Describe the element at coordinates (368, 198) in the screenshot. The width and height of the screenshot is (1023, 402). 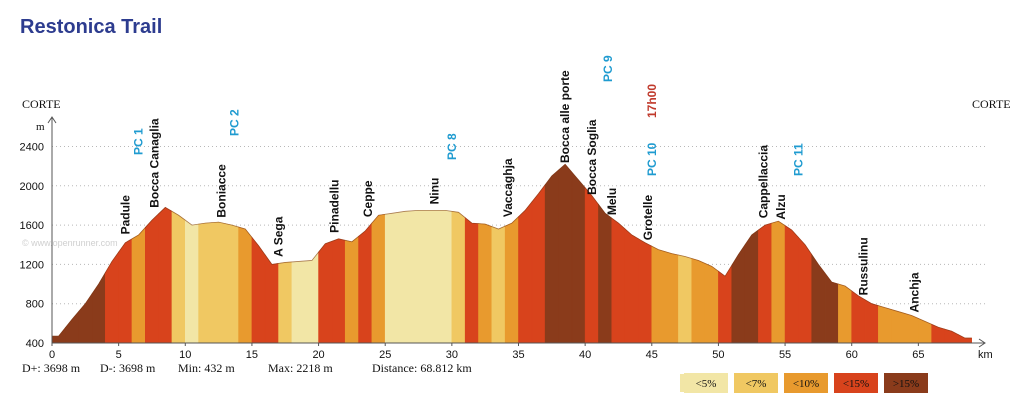
I see `waypoint-label: Ceppe` at that location.